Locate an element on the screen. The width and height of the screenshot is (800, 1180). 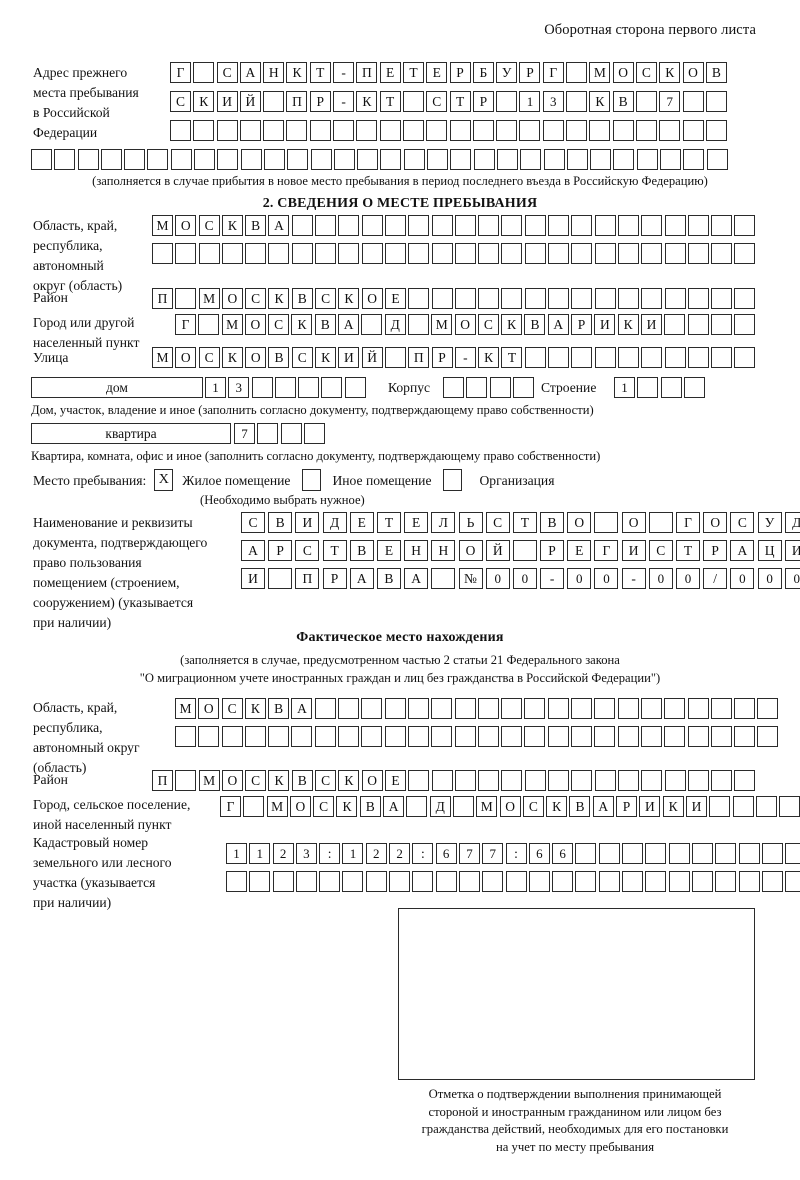
prev-address-r1-cell-15: У is located at coordinates (507, 72).